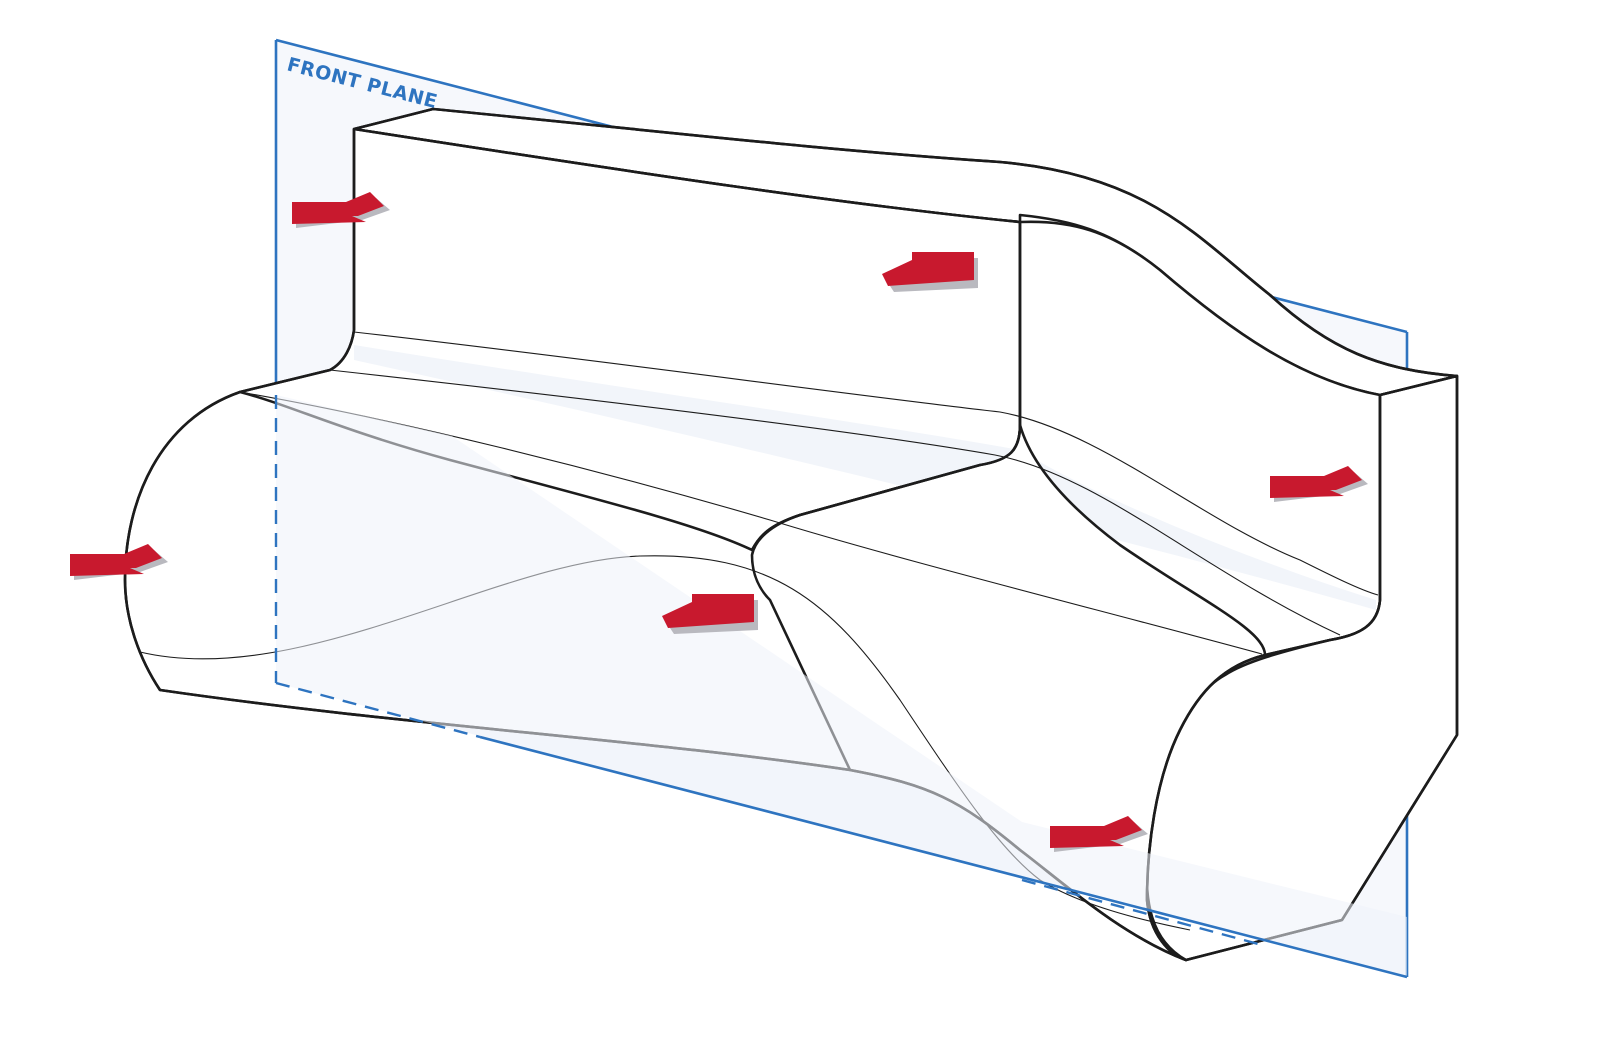  What do you see at coordinates (886, 496) in the screenshot?
I see `step-edge` at bounding box center [886, 496].